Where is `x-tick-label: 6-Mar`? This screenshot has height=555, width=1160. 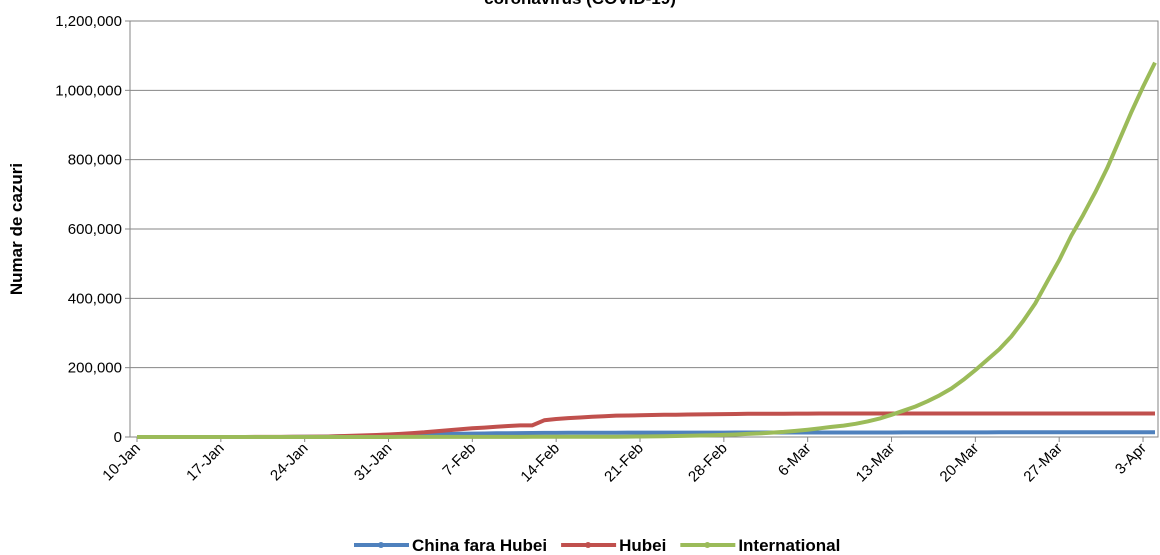
x-tick-label: 6-Mar is located at coordinates (795, 460).